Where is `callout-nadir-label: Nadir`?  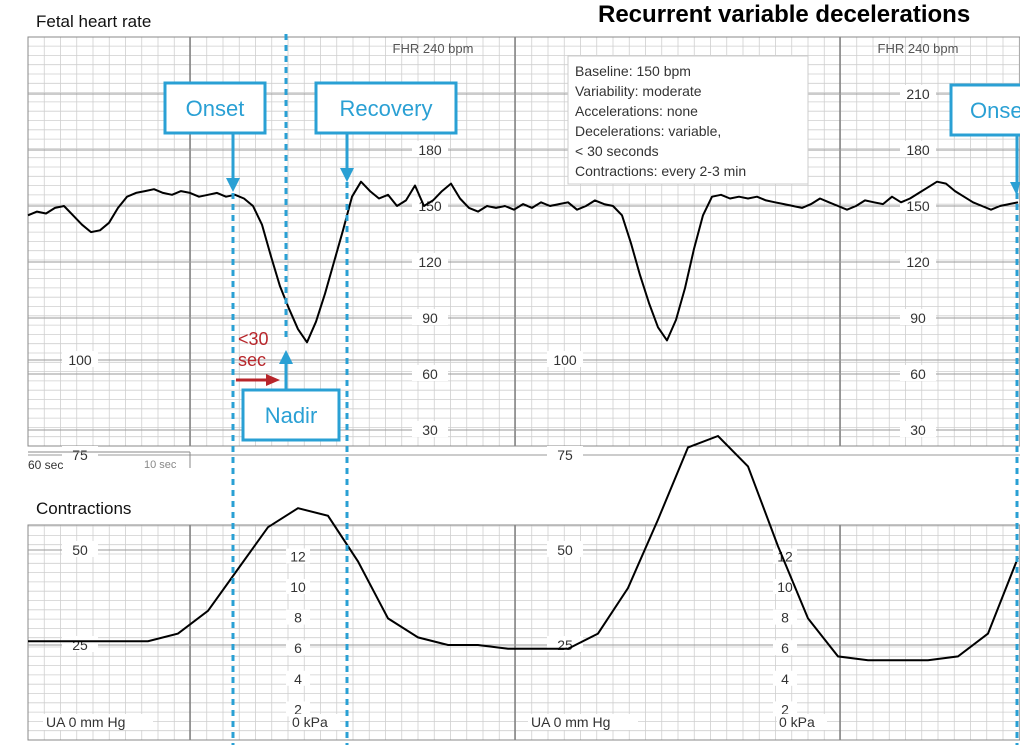
callout-nadir-label: Nadir is located at coordinates (291, 415).